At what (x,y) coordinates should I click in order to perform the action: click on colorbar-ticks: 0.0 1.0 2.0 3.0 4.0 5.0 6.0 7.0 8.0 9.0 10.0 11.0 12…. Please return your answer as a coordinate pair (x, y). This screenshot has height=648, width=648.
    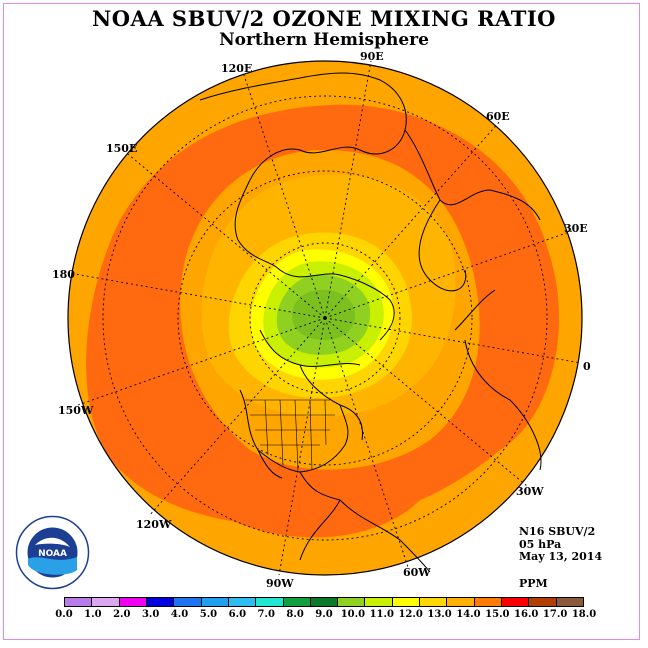
    Looking at the image, I should click on (325, 616).